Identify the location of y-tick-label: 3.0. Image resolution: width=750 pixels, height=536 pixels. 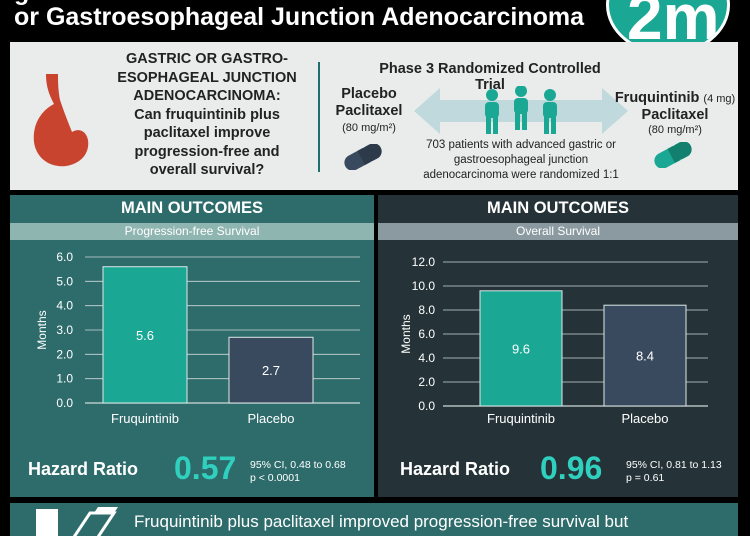
(64, 330).